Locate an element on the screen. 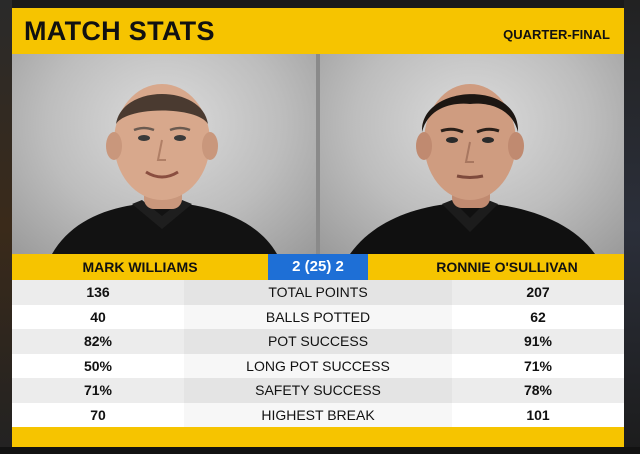 This screenshot has height=454, width=640. stat-right-value: 62 is located at coordinates (538, 316).